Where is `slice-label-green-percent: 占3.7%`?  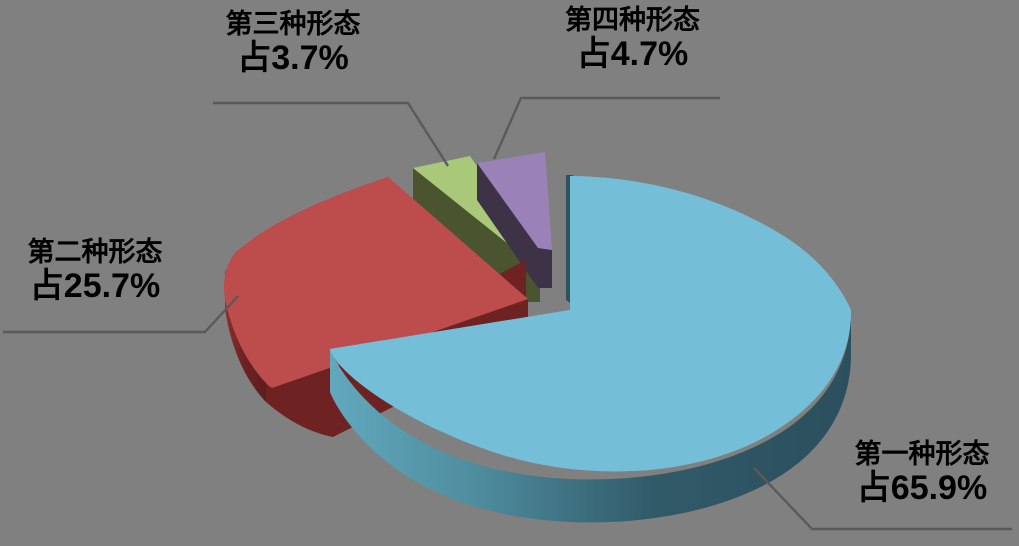
slice-label-green-percent: 占3.7% is located at coordinates (293, 57).